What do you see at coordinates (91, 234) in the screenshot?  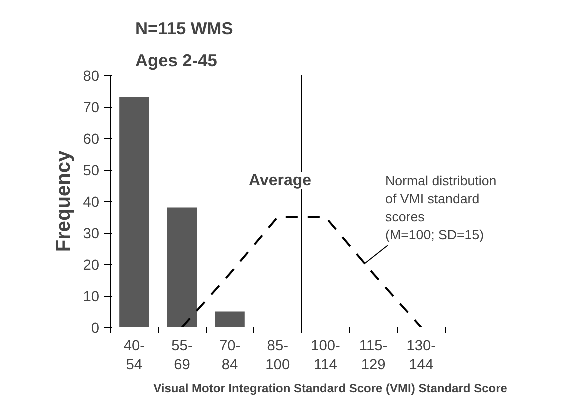 I see `y-tick-label: 30` at bounding box center [91, 234].